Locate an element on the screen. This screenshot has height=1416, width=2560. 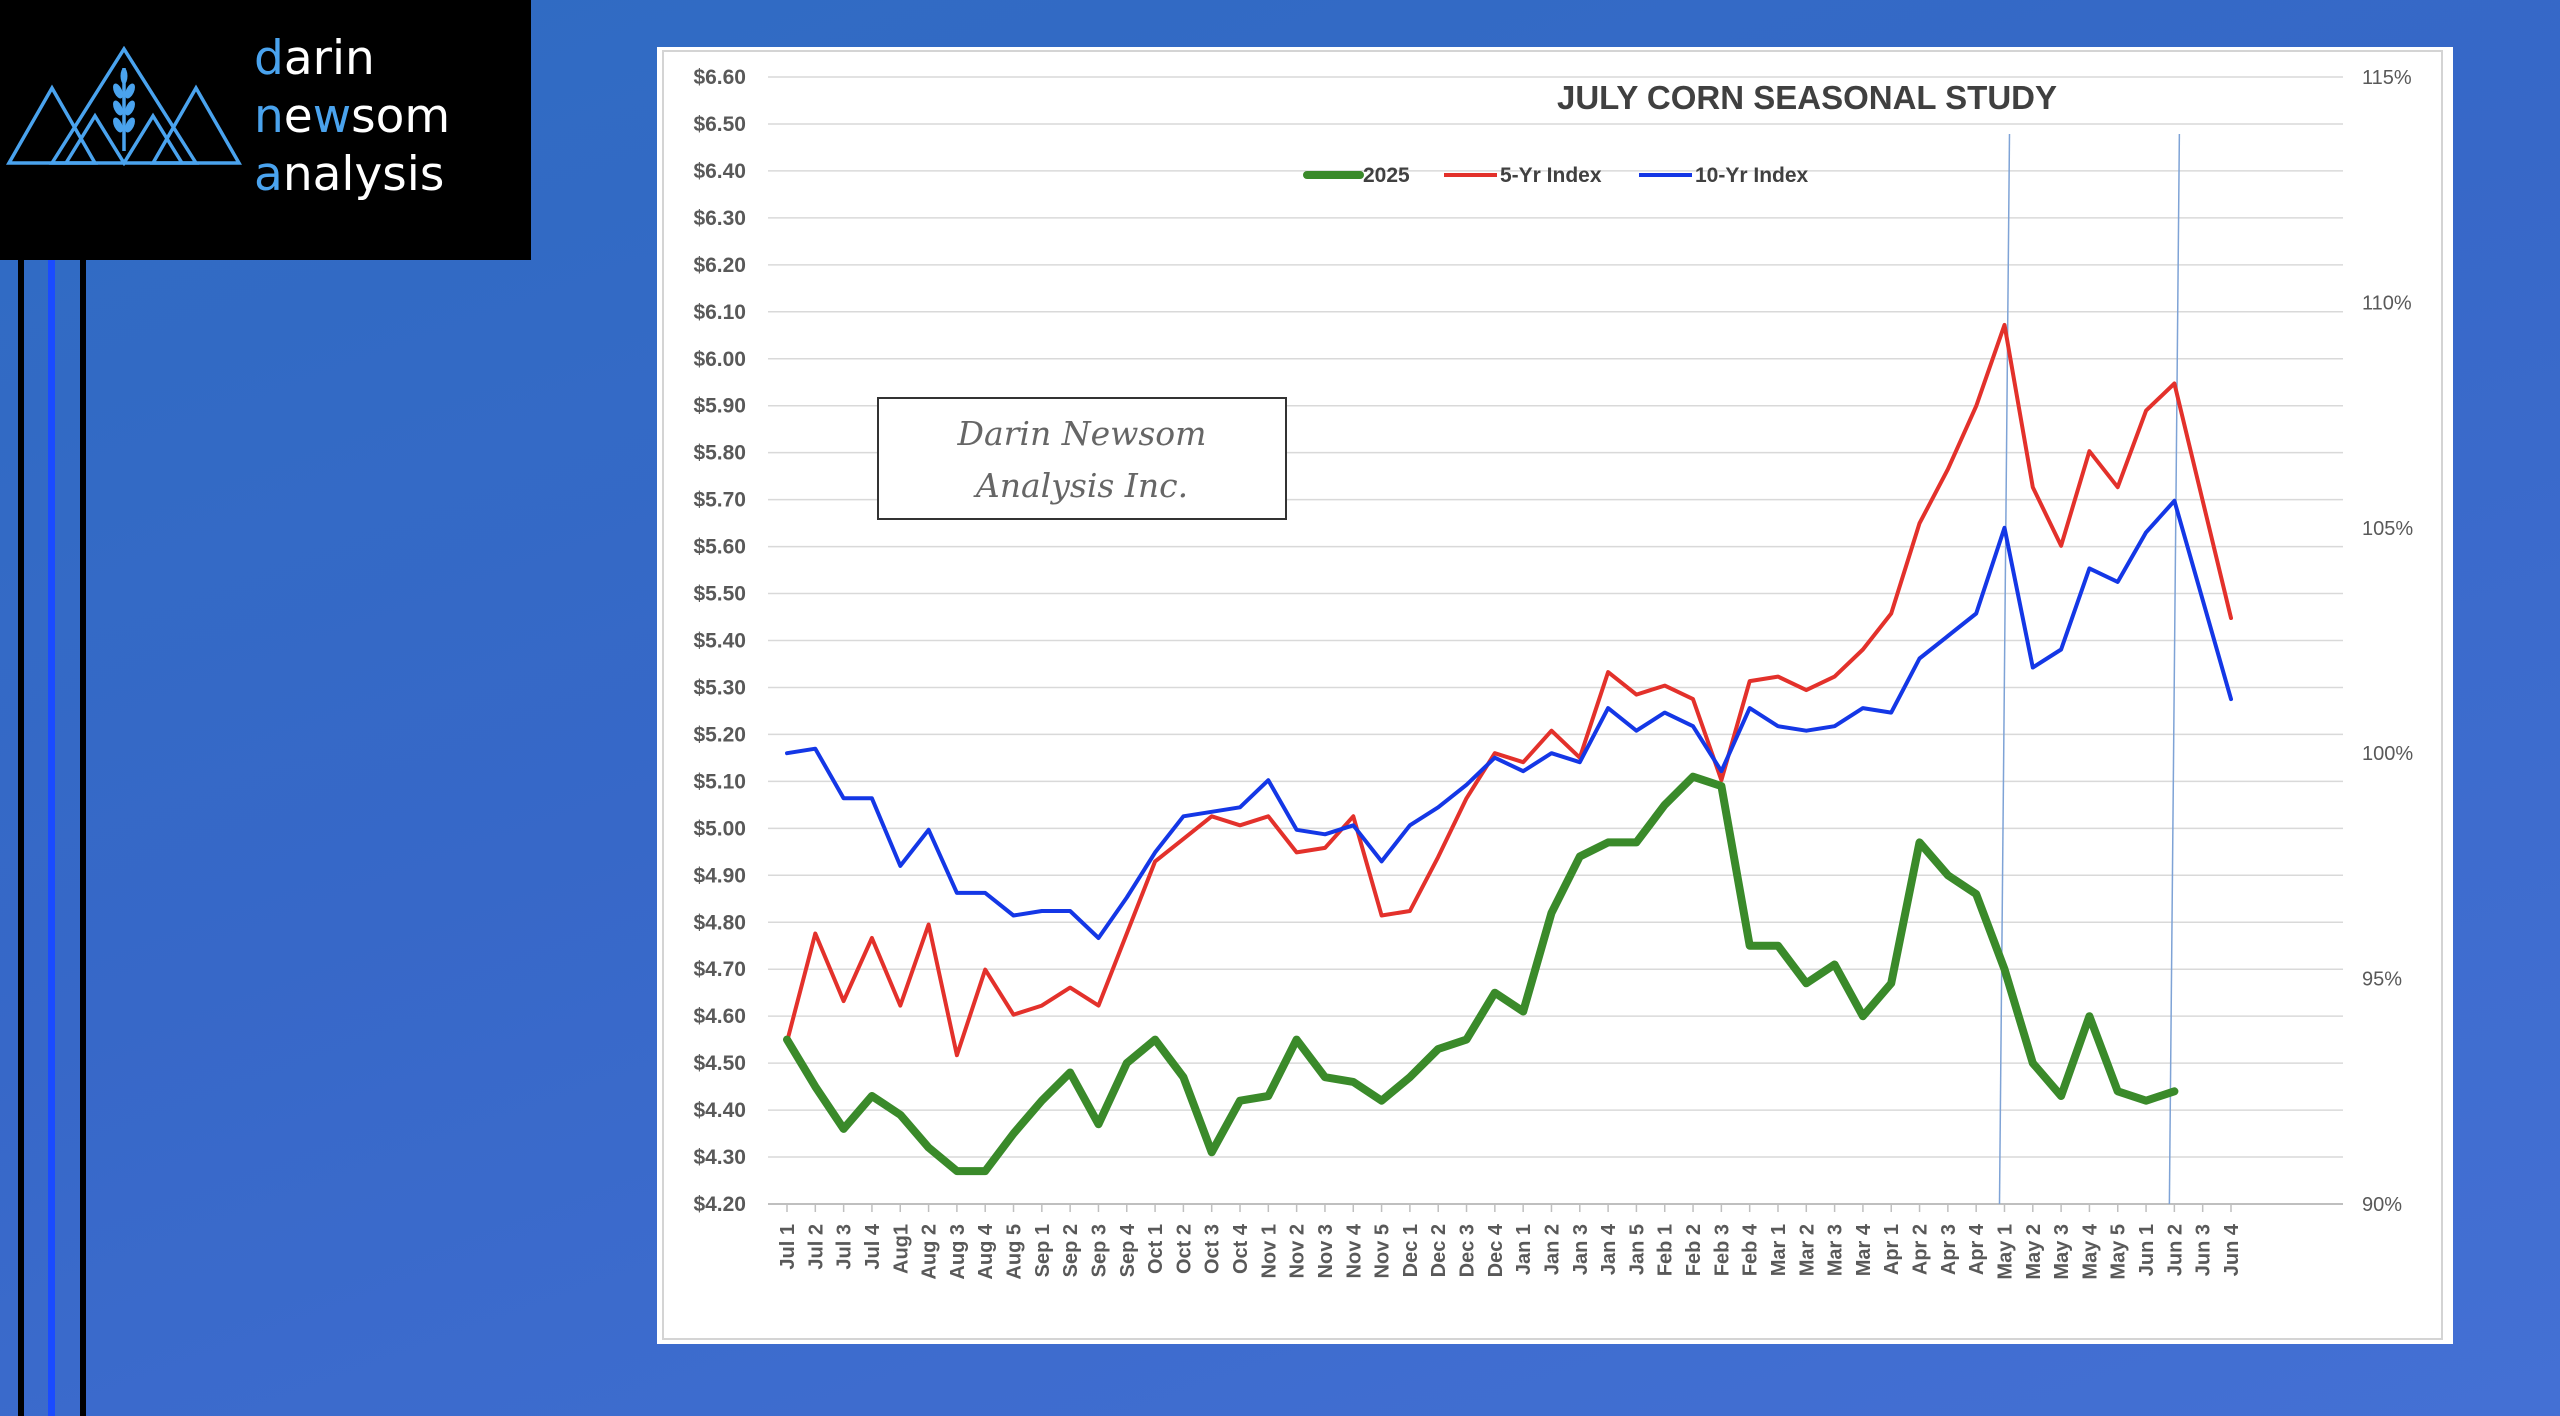
x-tick-label: May 1 is located at coordinates (2005, 1252).